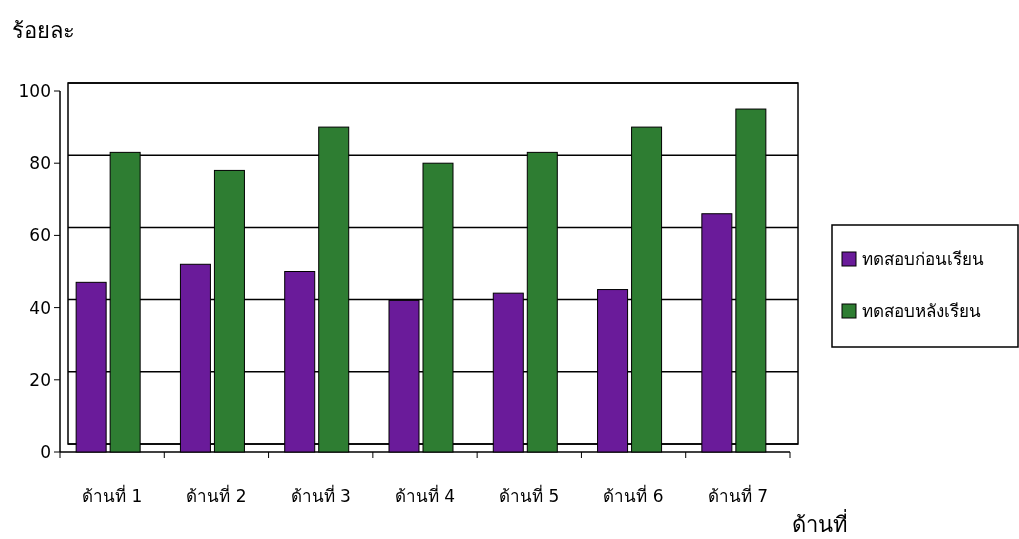  I want to click on y-tick-label: 40, so click(40, 307).